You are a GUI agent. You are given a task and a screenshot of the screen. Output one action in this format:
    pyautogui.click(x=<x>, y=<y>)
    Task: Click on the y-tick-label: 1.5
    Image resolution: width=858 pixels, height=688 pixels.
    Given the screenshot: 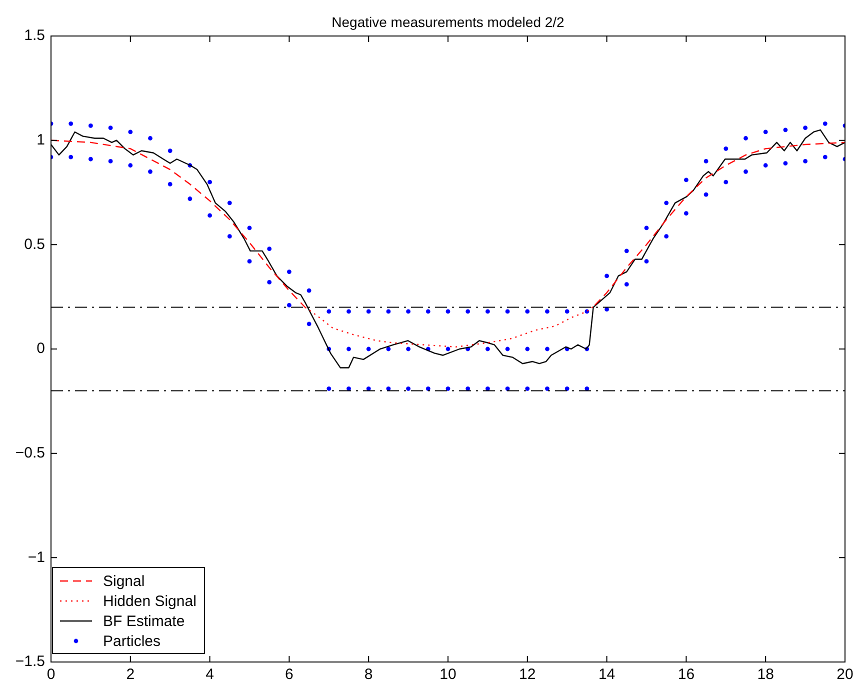 What is the action you would take?
    pyautogui.click(x=34, y=35)
    